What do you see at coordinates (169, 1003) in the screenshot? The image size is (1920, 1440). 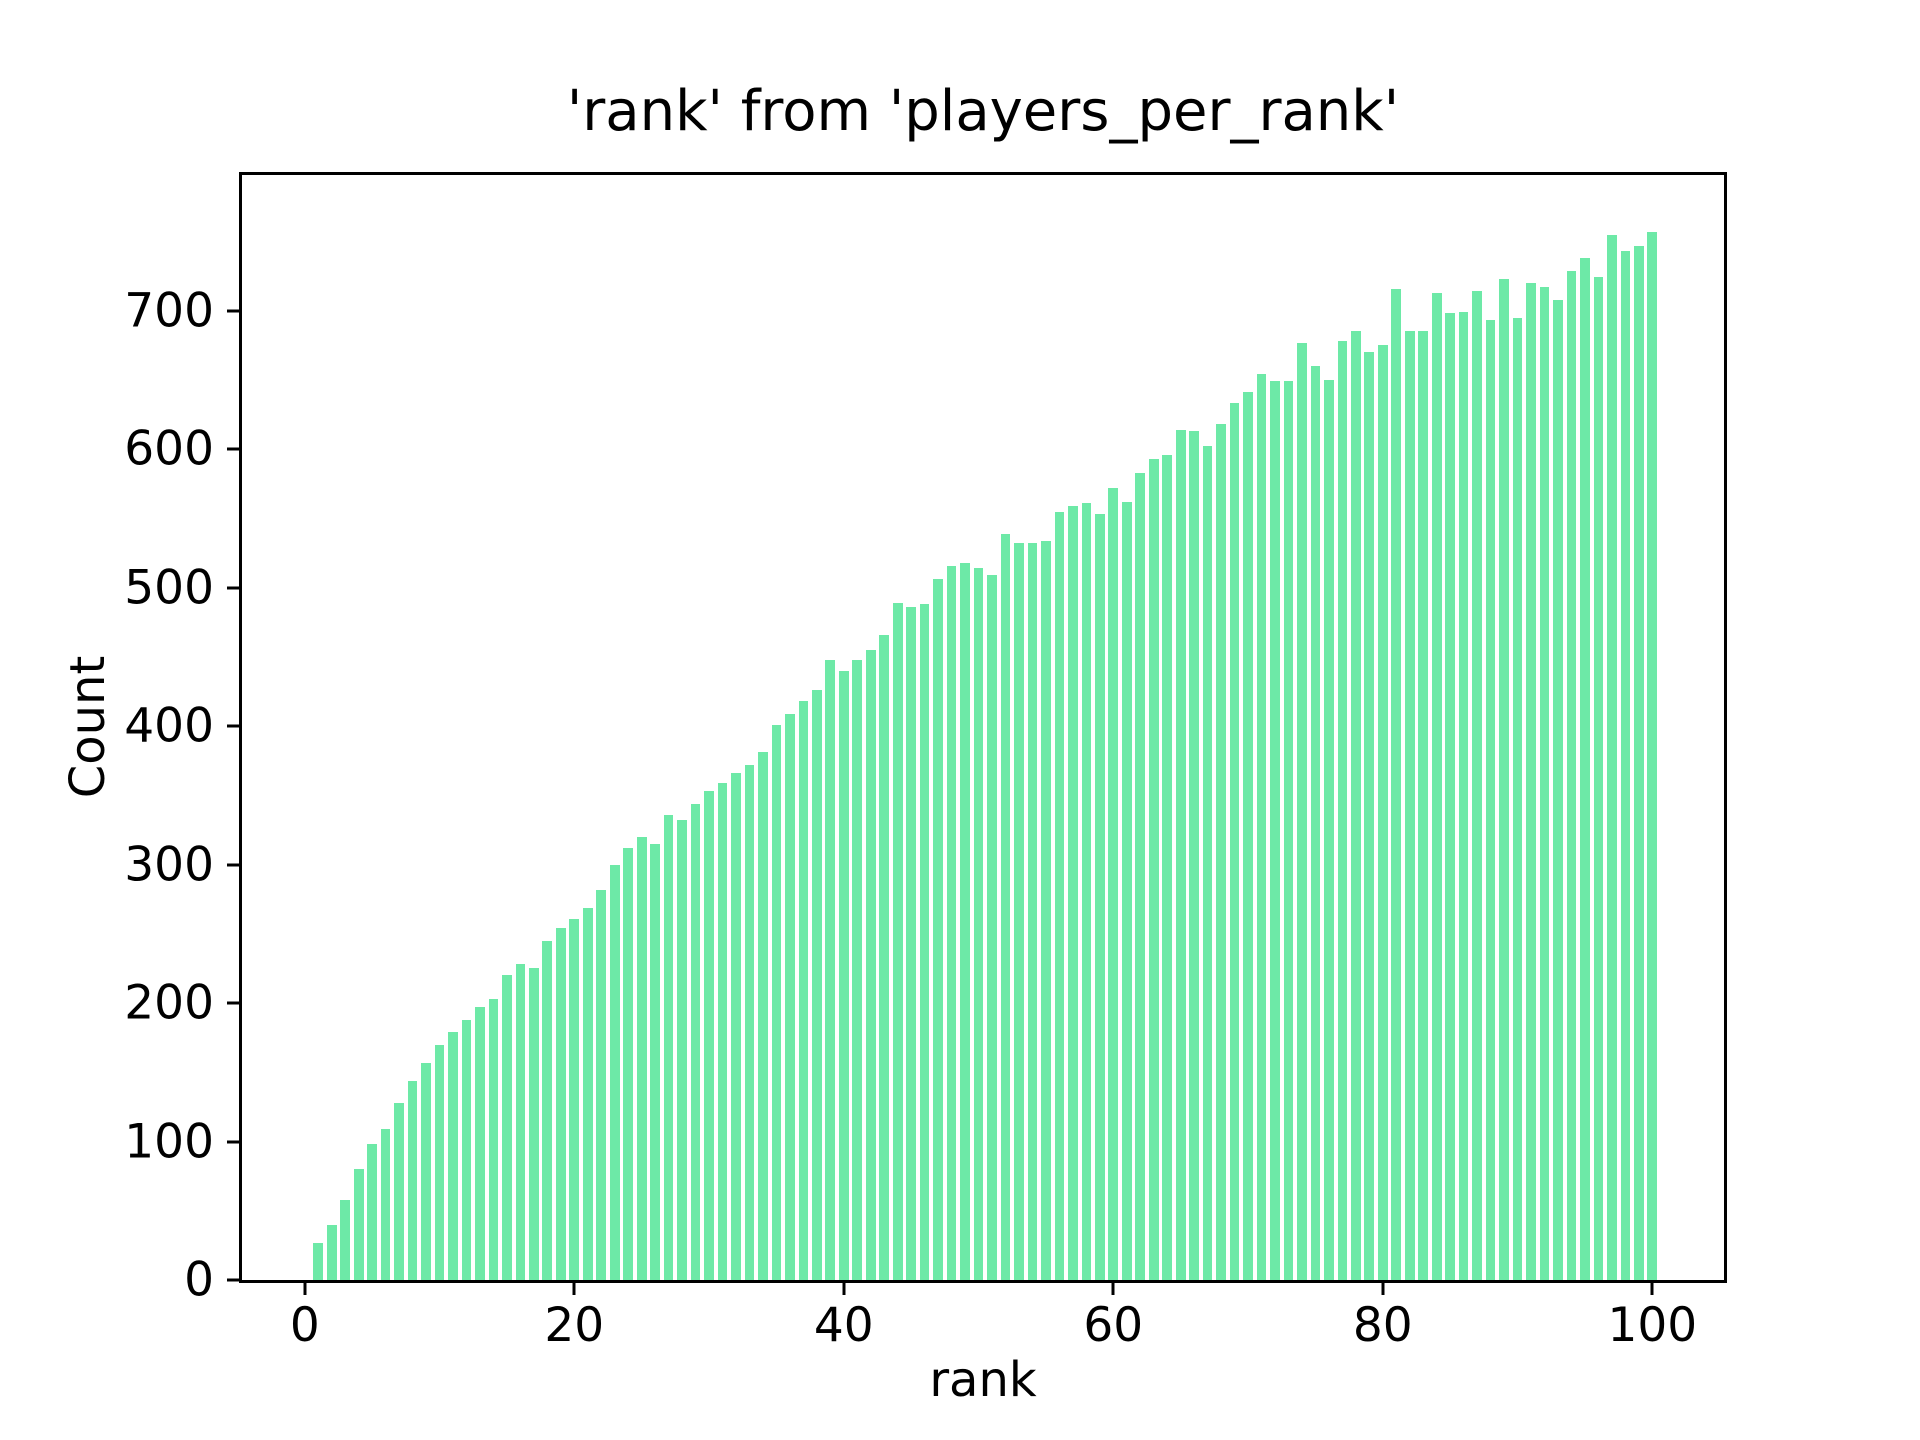 I see `y-tick-label: 200` at bounding box center [169, 1003].